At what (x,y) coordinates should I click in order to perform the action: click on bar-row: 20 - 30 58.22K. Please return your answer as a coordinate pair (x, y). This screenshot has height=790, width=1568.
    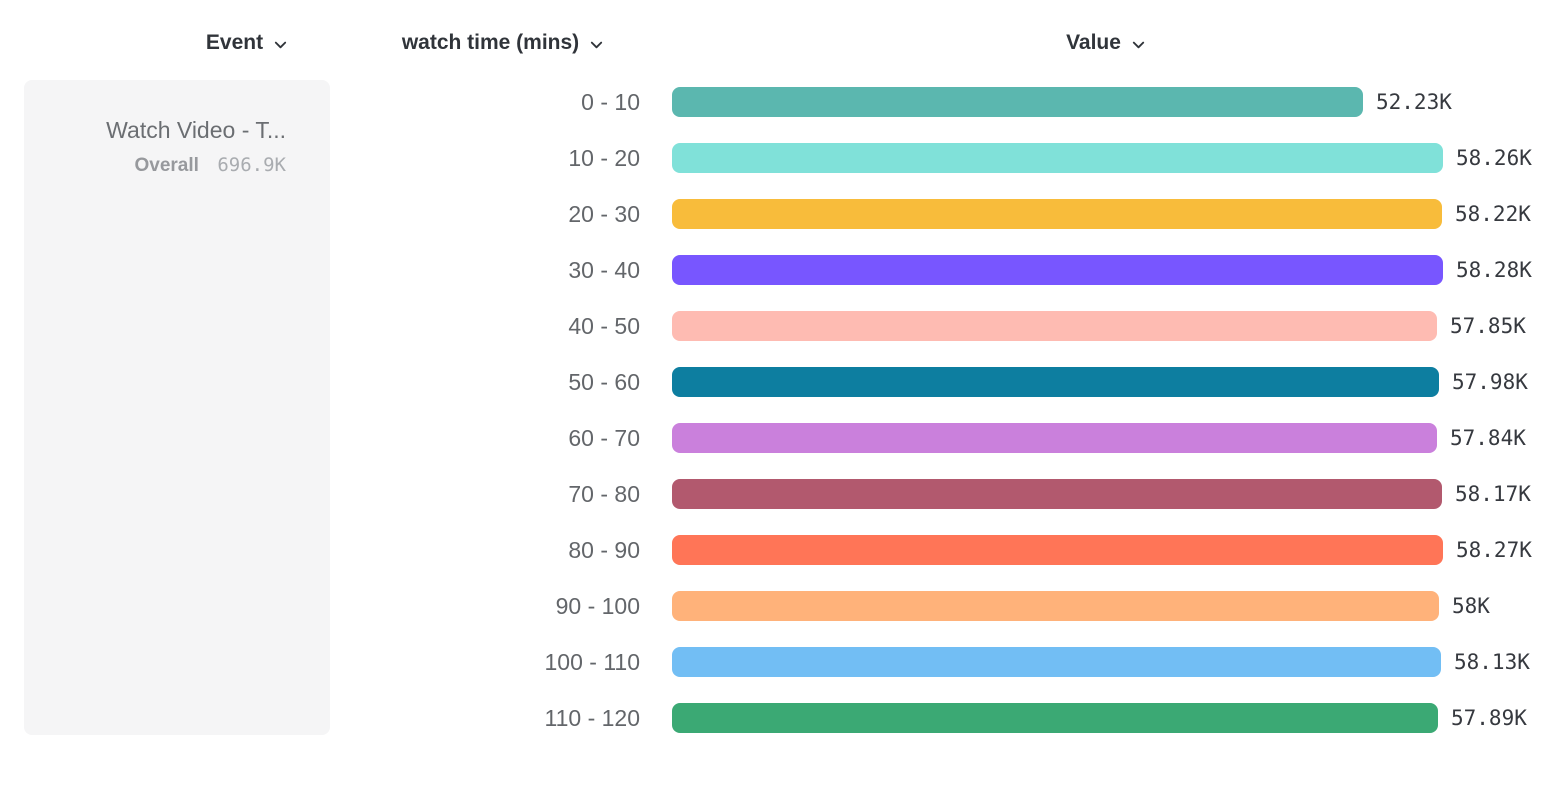
    Looking at the image, I should click on (784, 214).